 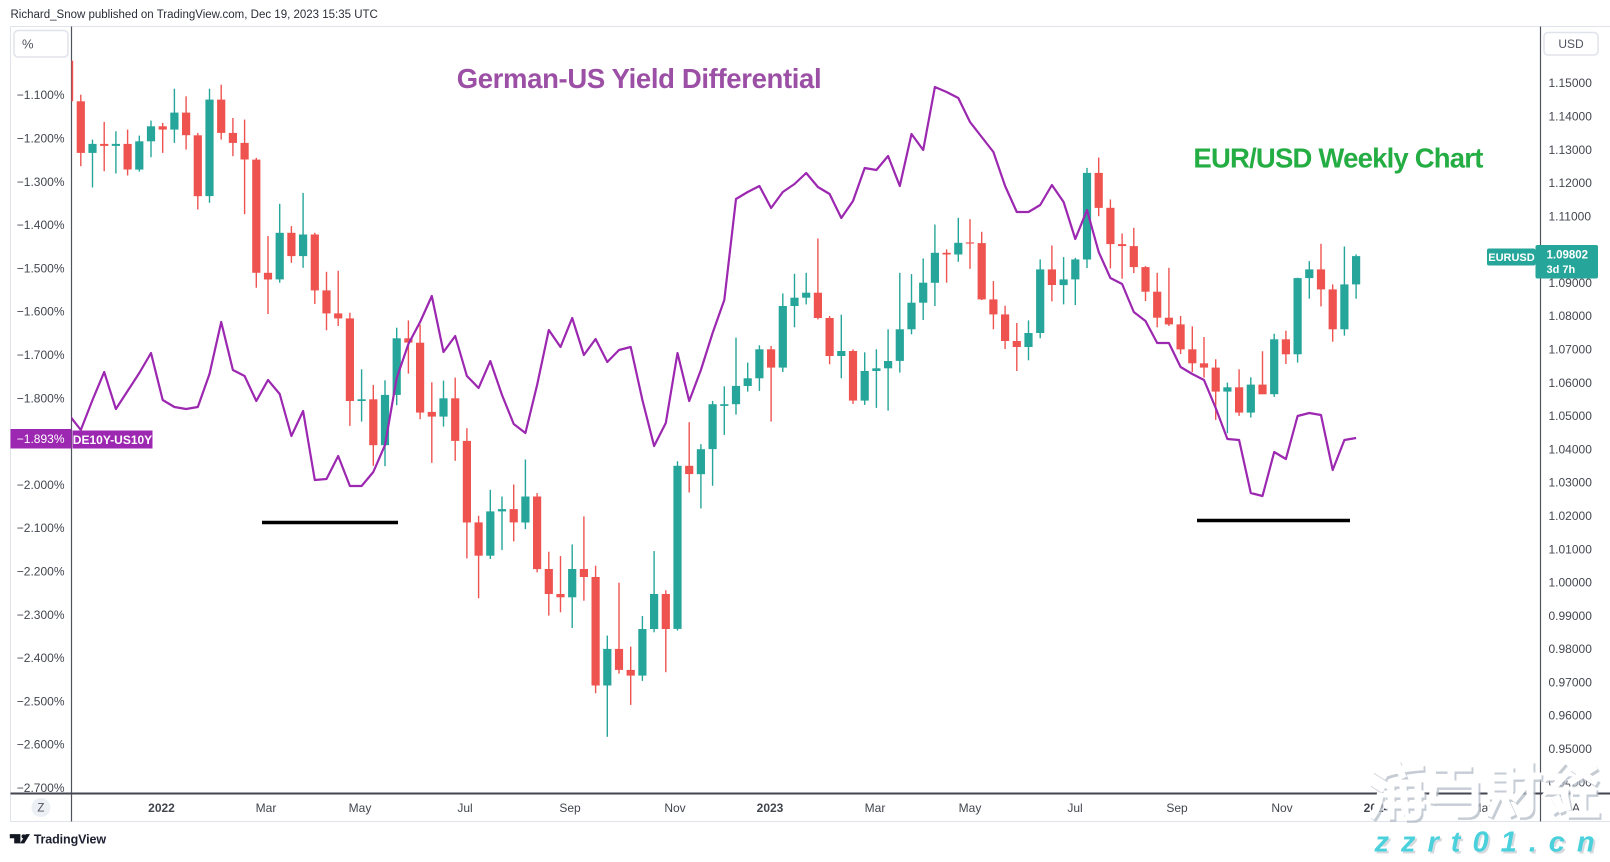 What do you see at coordinates (1571, 283) in the screenshot?
I see `svg-text: 1.09000` at bounding box center [1571, 283].